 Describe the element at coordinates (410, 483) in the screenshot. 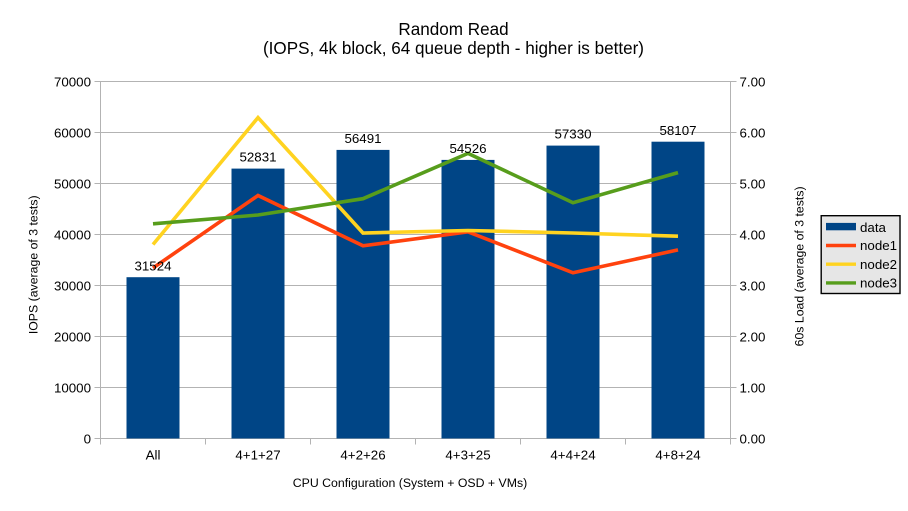

I see `svg-text:CPU Configuration (System + OS: CPU Configuration (System + OSD + VMs)` at that location.